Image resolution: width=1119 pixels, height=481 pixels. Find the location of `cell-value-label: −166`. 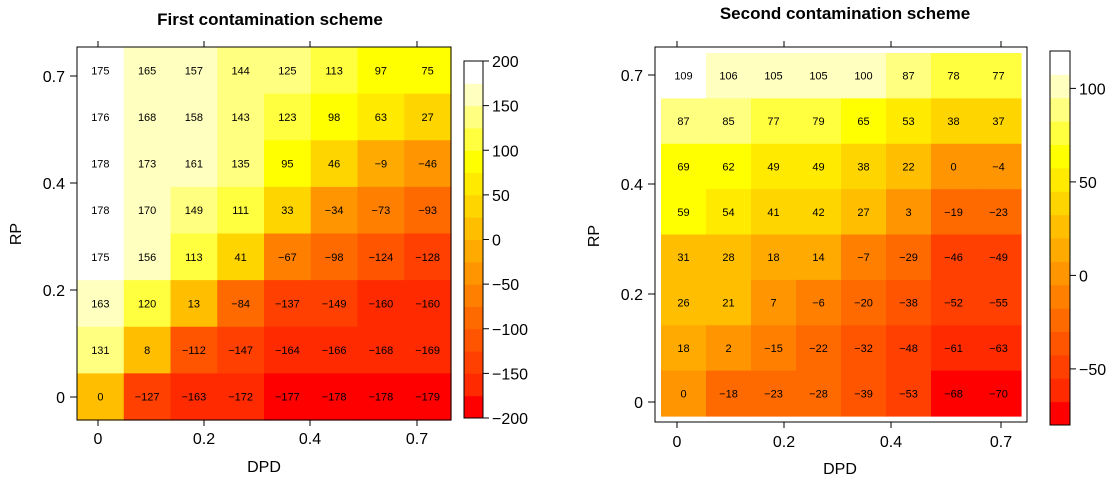

cell-value-label: −166 is located at coordinates (334, 351).